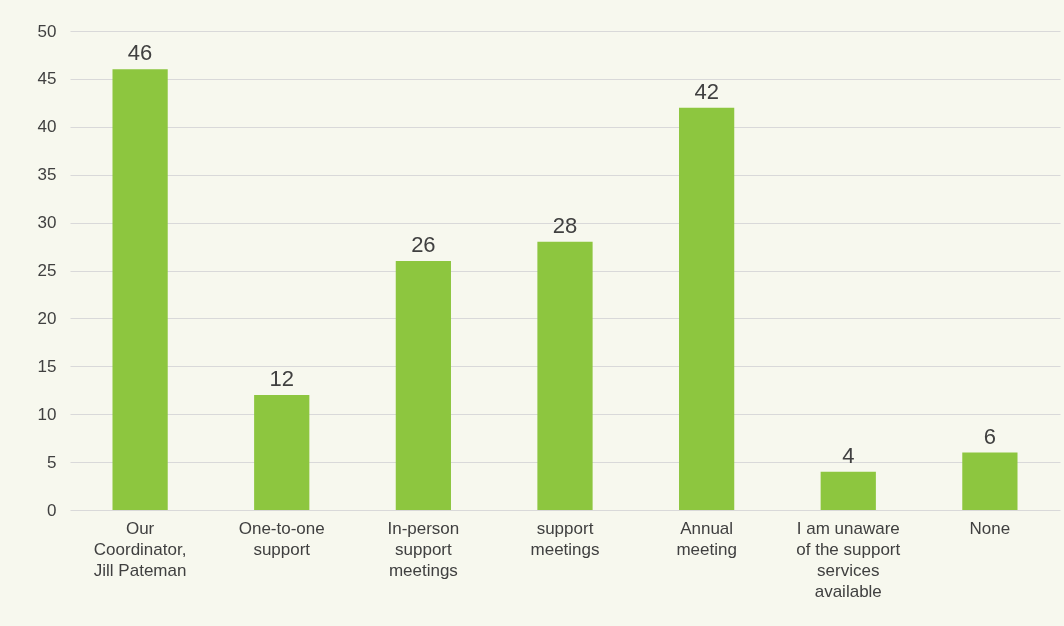 This screenshot has height=626, width=1064. Describe the element at coordinates (52, 462) in the screenshot. I see `y-tick-label: 5` at that location.